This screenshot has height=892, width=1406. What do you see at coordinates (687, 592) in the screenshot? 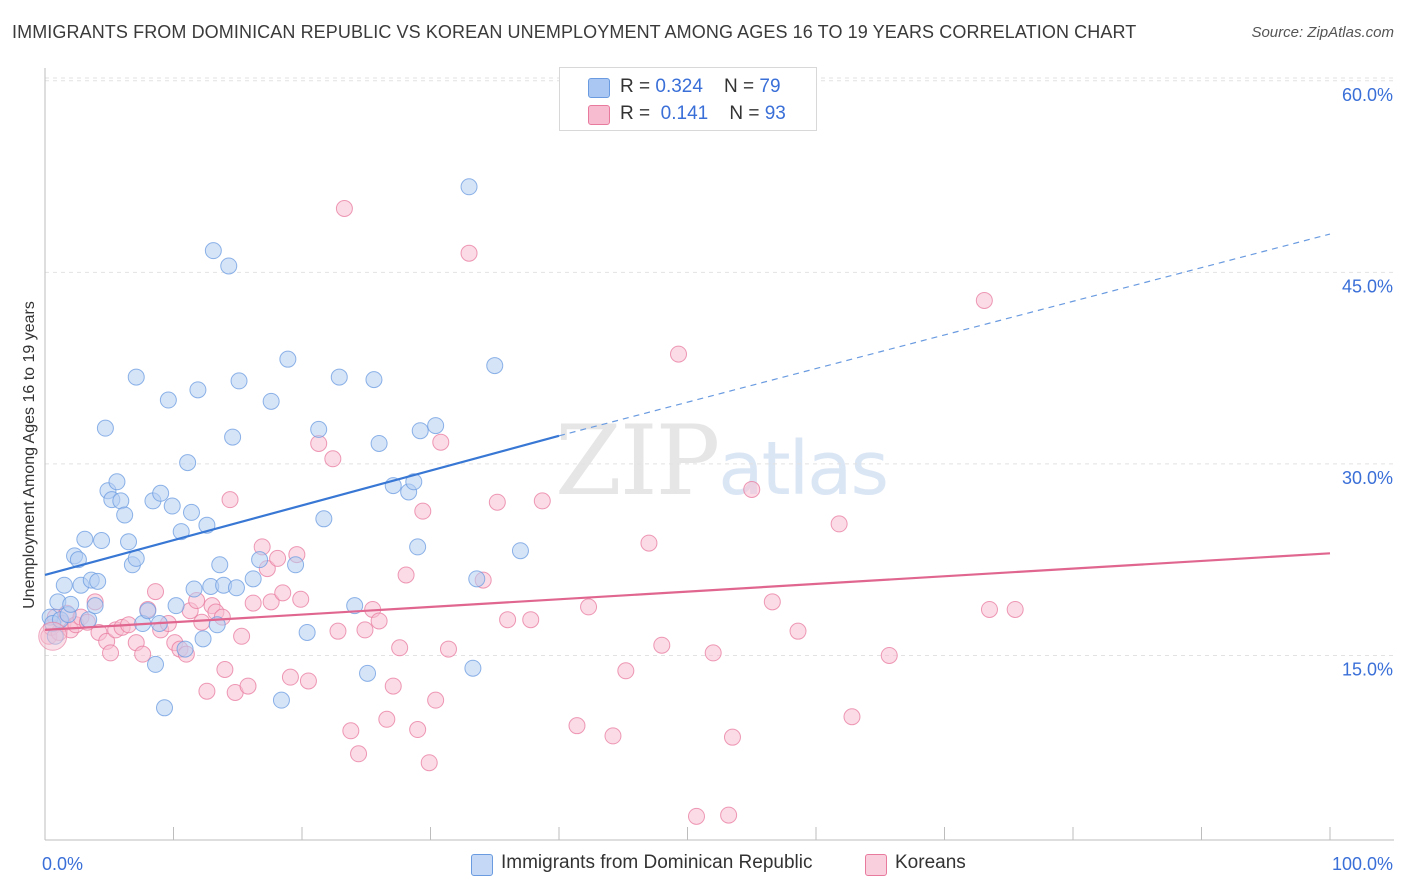
I see `trend-line-koreans` at bounding box center [687, 592].